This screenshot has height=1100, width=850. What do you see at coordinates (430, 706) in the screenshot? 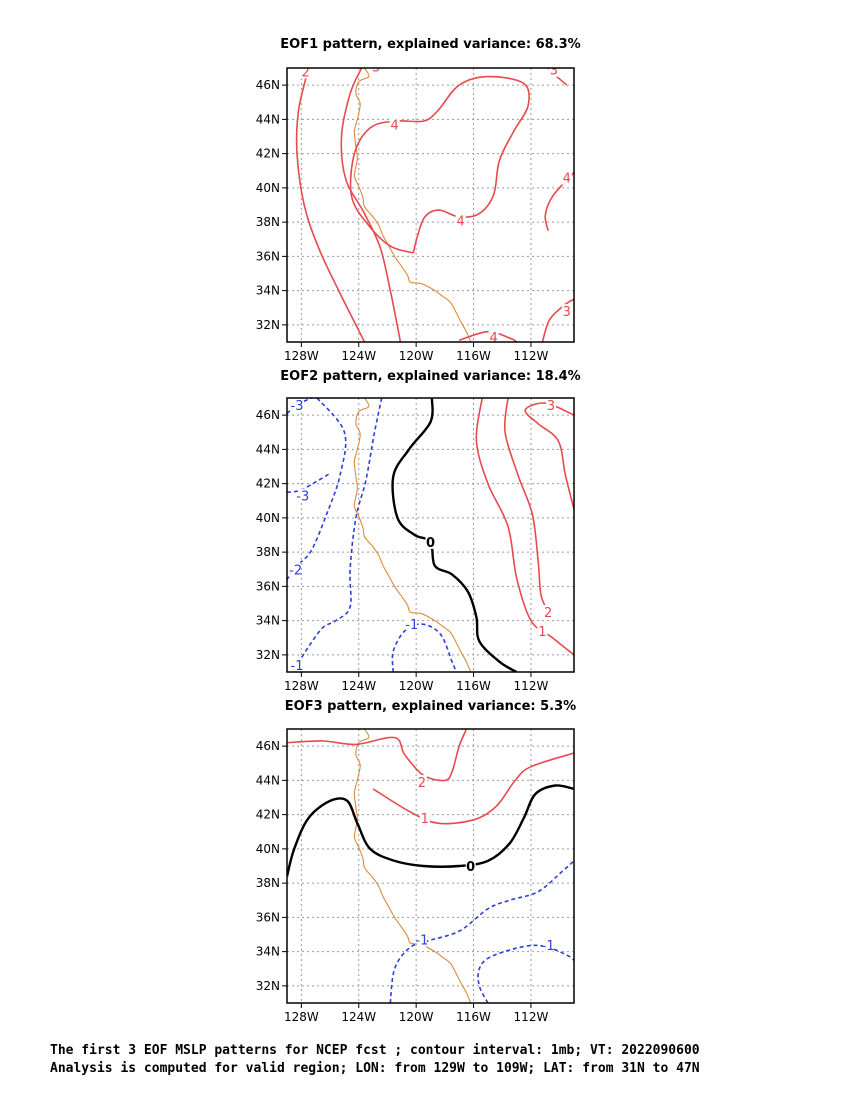
I see `panel-title: EOF3 pattern, explained variance: 5.3%` at bounding box center [430, 706].